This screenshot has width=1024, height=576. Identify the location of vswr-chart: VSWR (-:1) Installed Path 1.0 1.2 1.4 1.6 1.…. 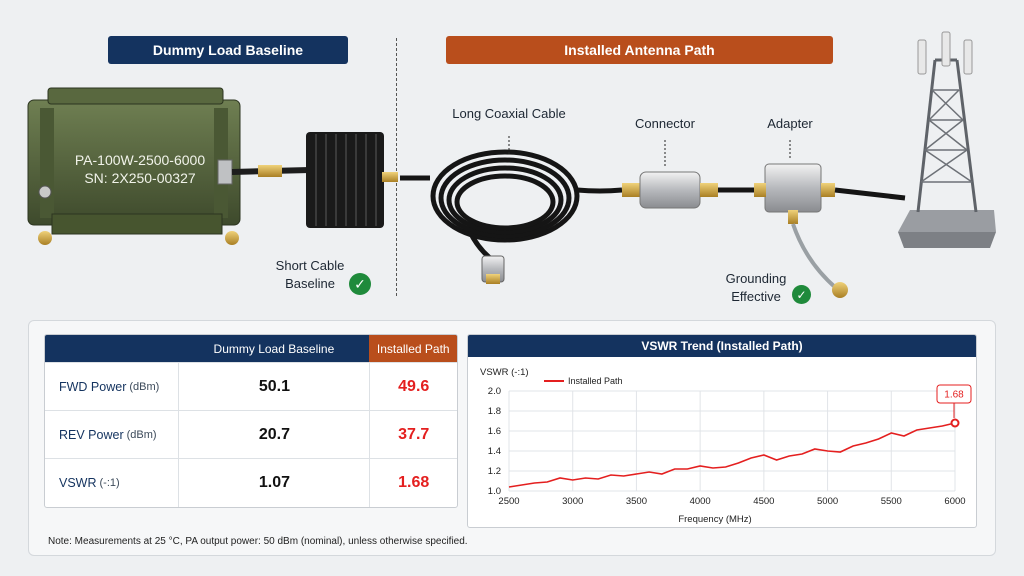
(726, 446).